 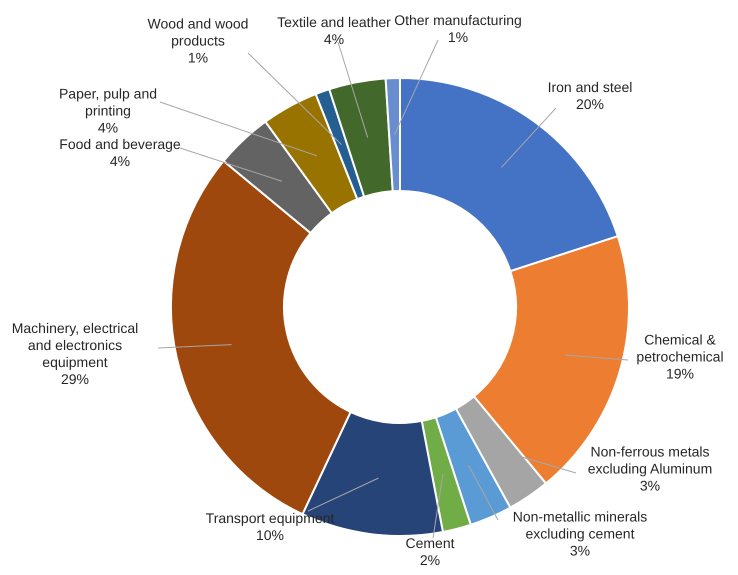 What do you see at coordinates (650, 460) in the screenshot?
I see `slice-label: Non-ferrous metals excluding Aluminum` at bounding box center [650, 460].